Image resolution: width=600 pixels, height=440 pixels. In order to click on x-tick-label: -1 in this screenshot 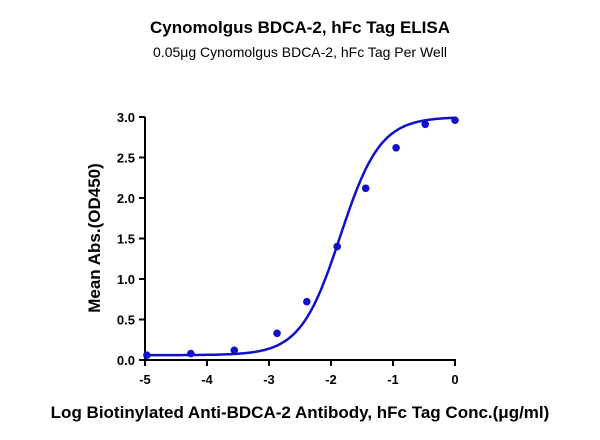, I will do `click(393, 379)`.